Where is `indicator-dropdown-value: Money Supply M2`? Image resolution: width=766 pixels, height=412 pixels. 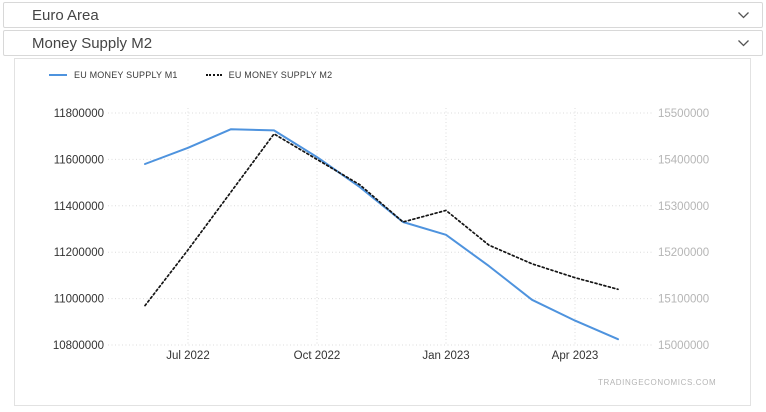
indicator-dropdown-value: Money Supply M2 is located at coordinates (92, 43).